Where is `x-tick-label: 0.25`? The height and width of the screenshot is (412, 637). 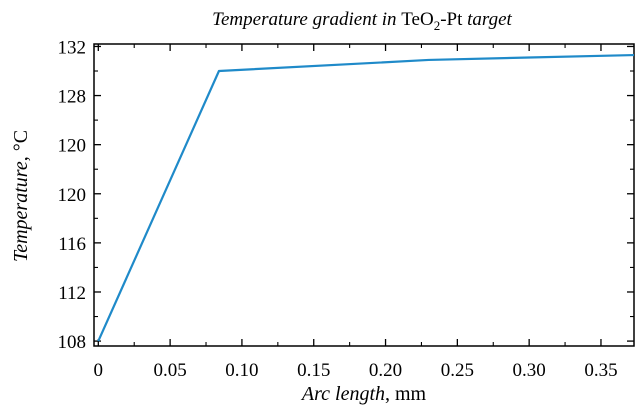
x-tick-label: 0.25 is located at coordinates (457, 370).